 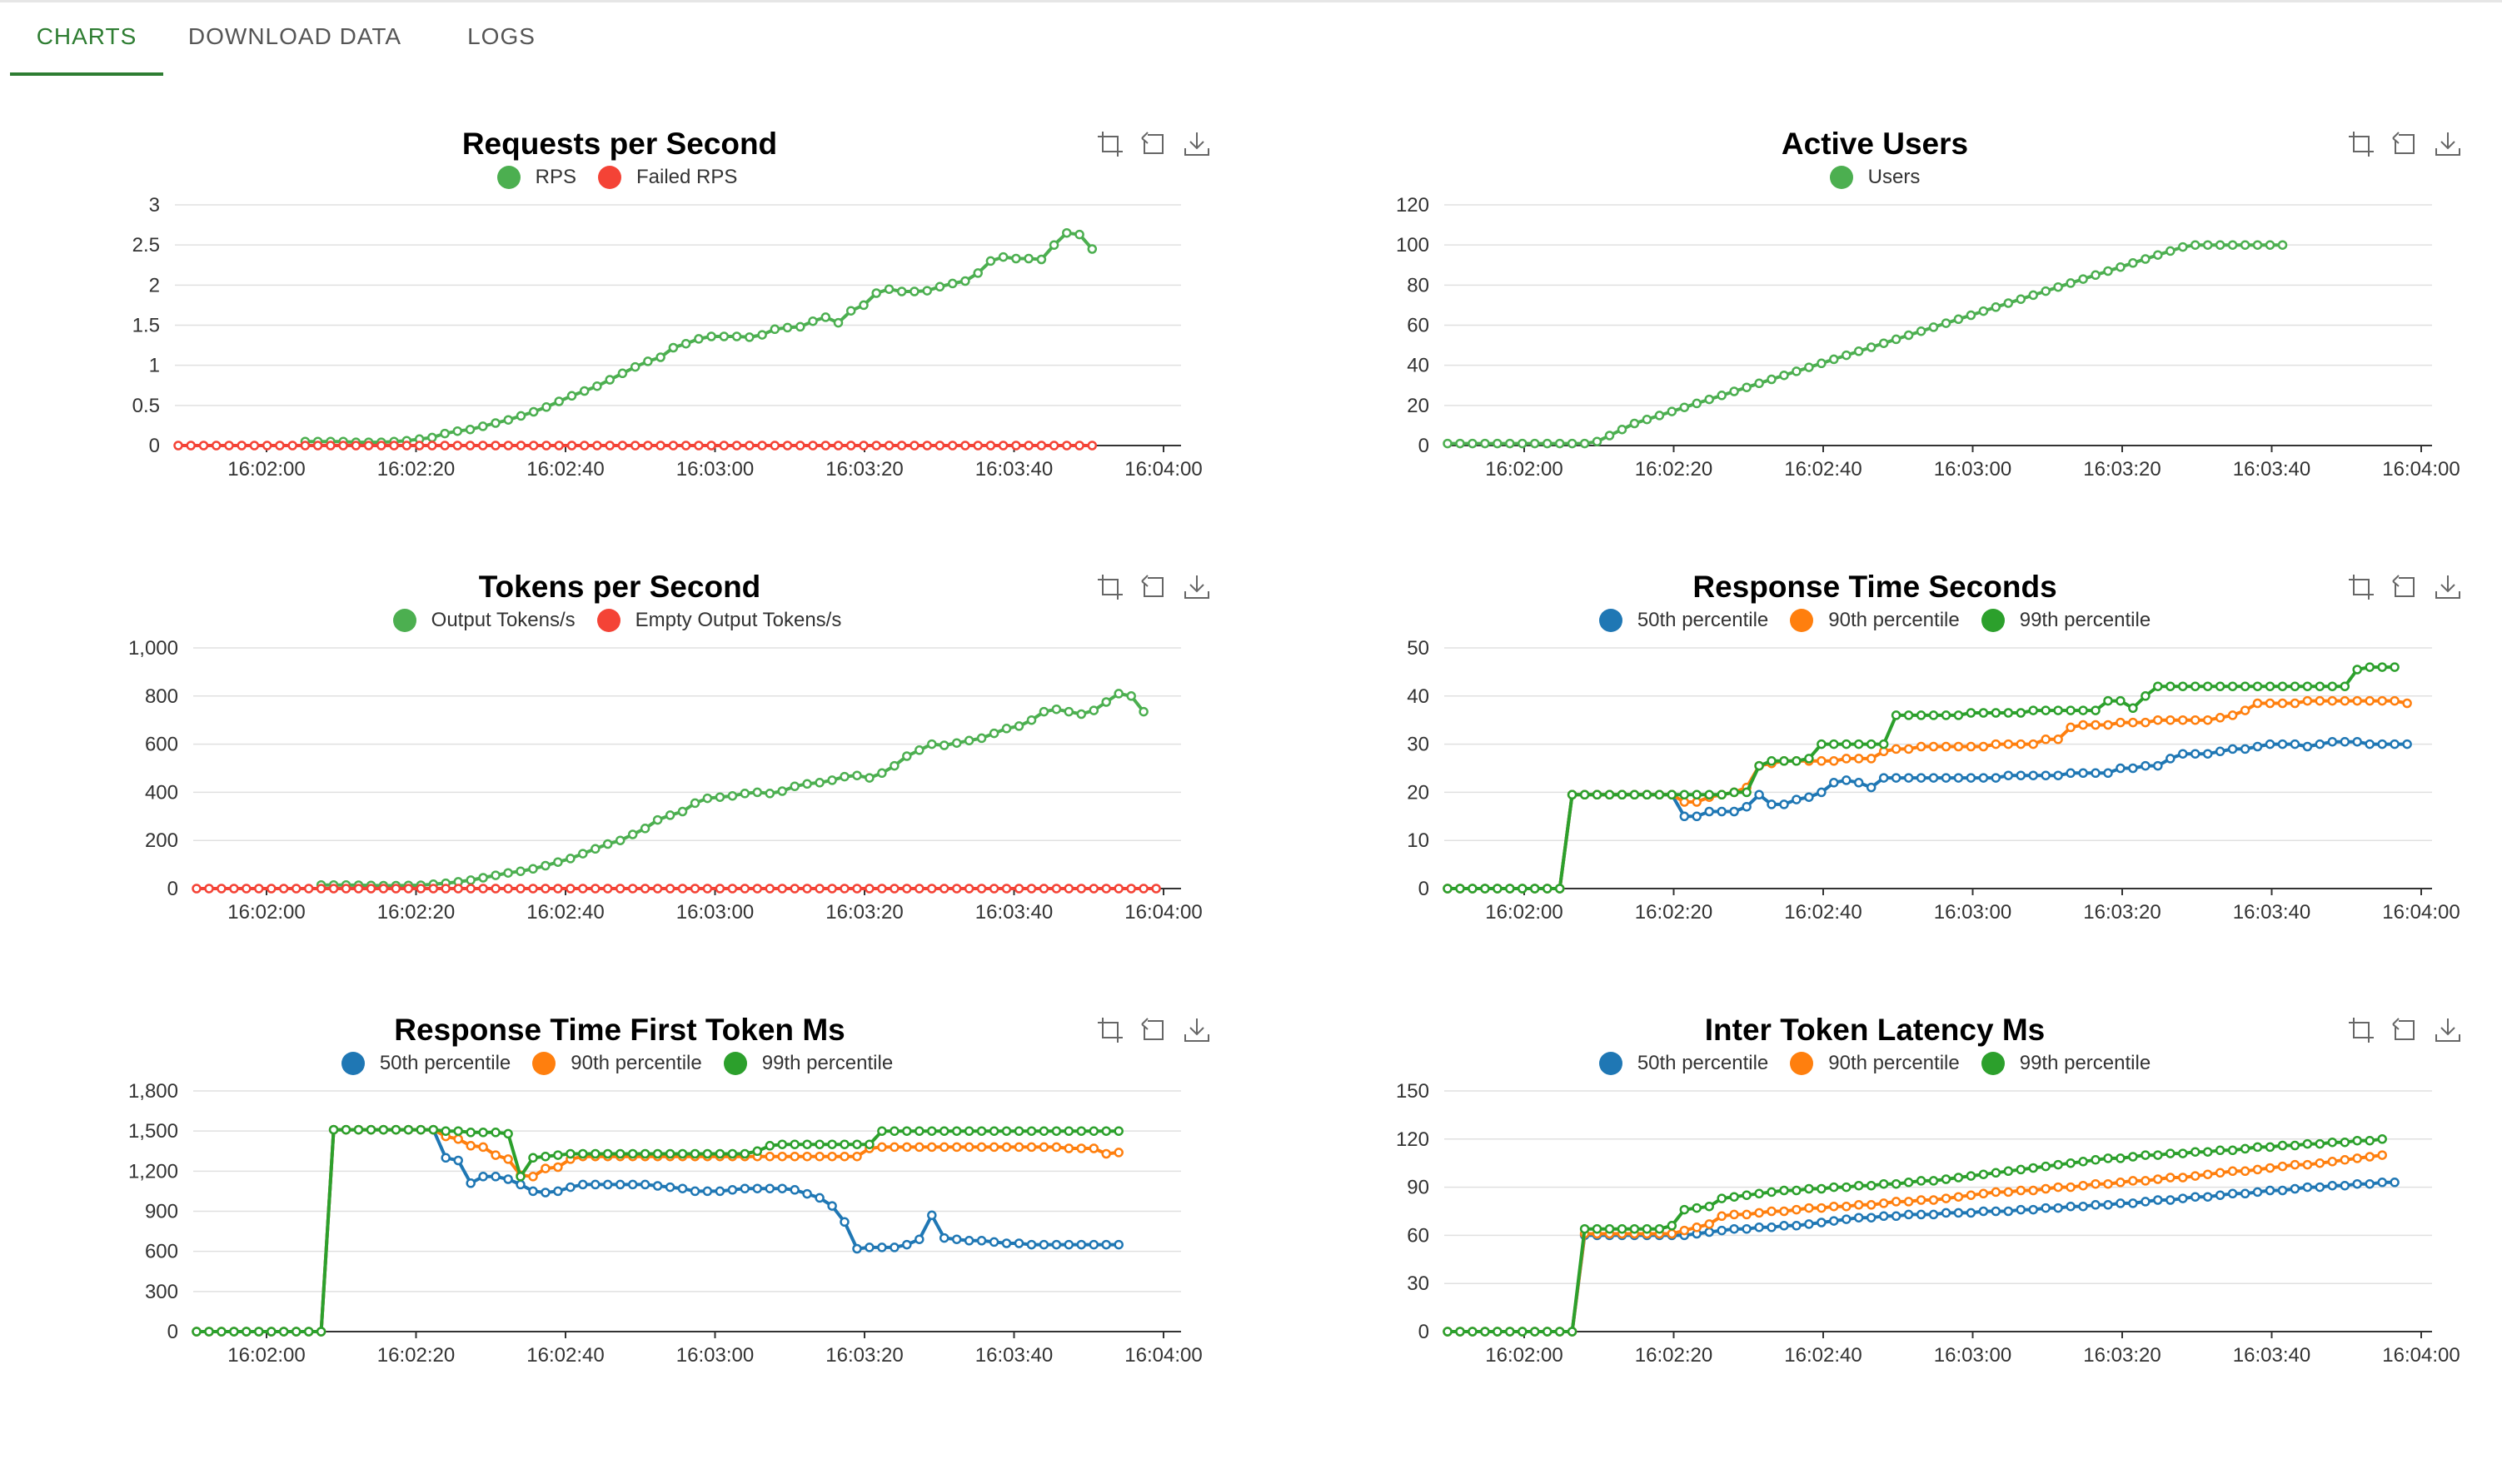 I want to click on legend-item: Output Tokens/s, so click(x=484, y=620).